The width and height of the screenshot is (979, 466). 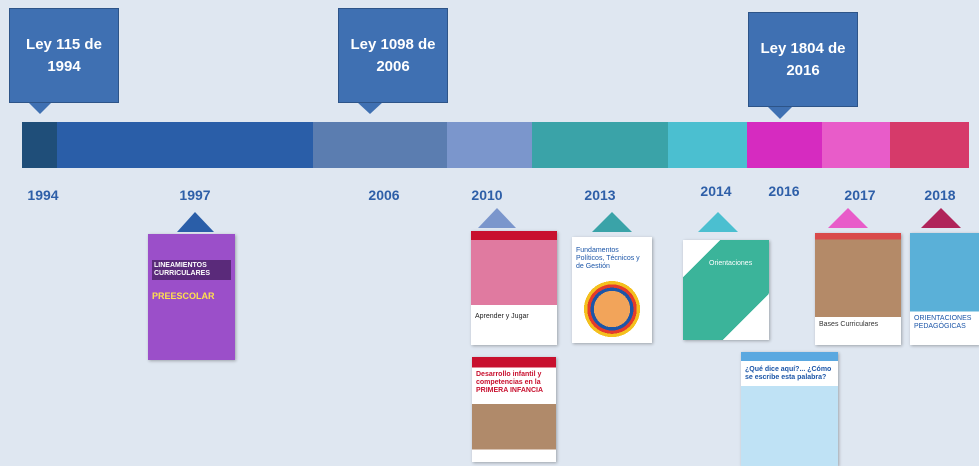 I want to click on law-callout: Ley 1098 de 2006, so click(x=393, y=55).